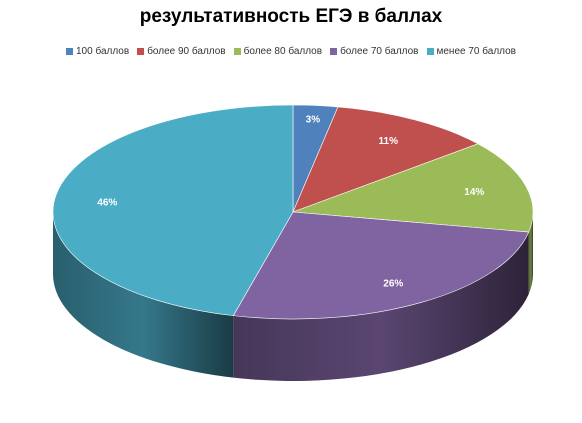  Describe the element at coordinates (291, 16) in the screenshot. I see `chart-title: результативность ЕГЭ в баллах` at that location.